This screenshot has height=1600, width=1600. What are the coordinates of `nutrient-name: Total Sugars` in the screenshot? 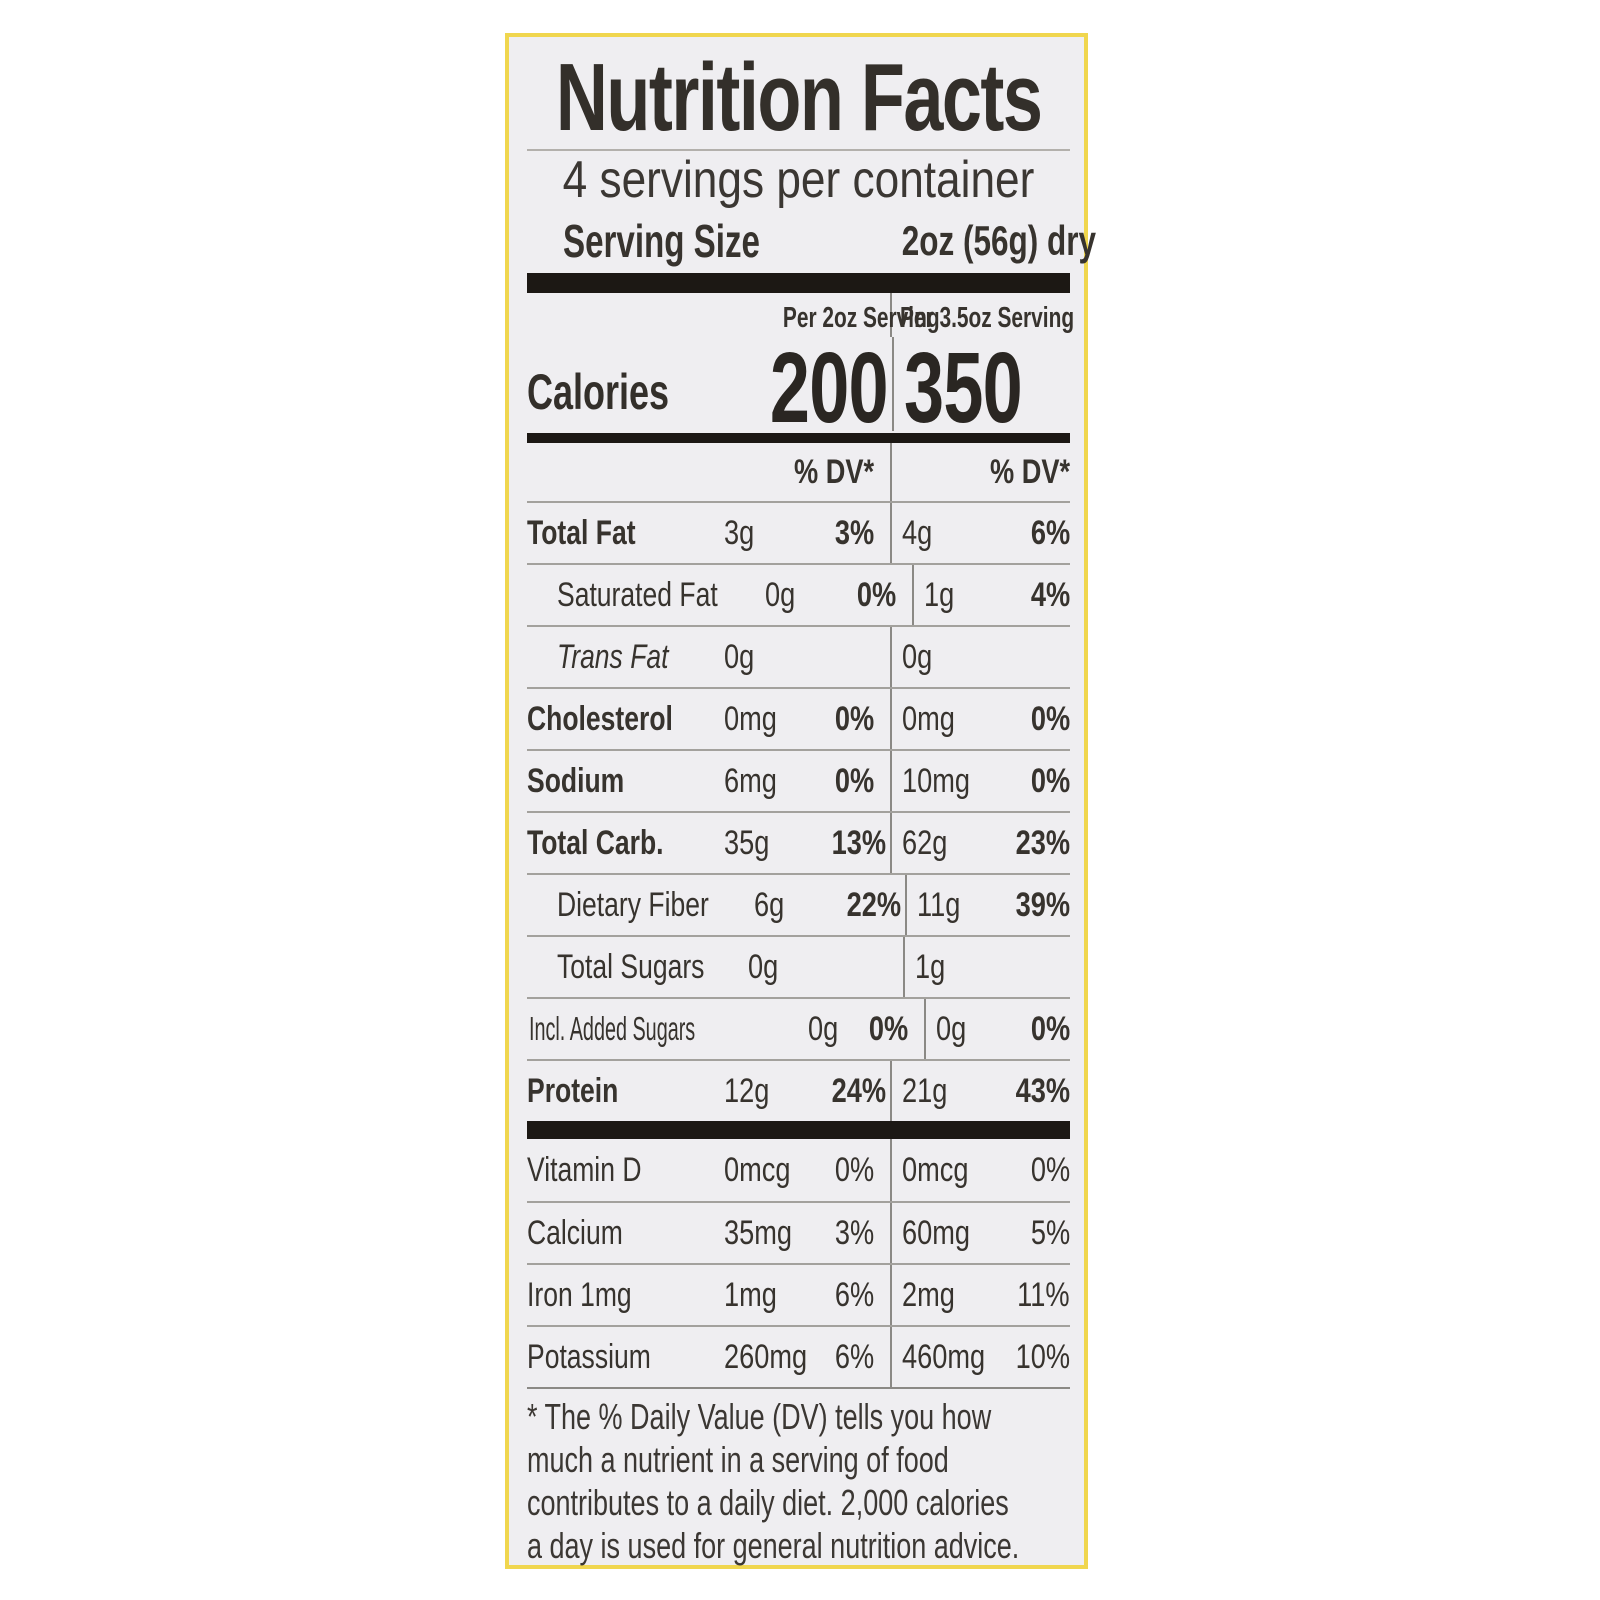 It's located at (631, 966).